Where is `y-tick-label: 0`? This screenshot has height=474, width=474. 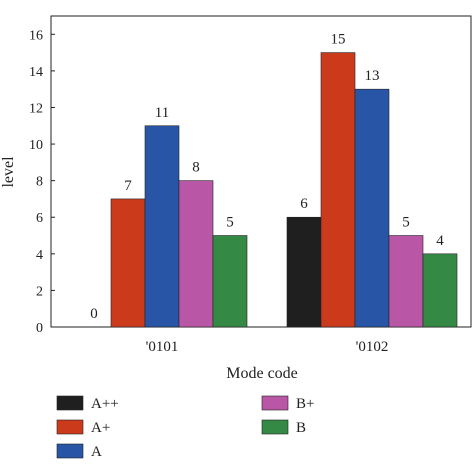 y-tick-label: 0 is located at coordinates (39, 328).